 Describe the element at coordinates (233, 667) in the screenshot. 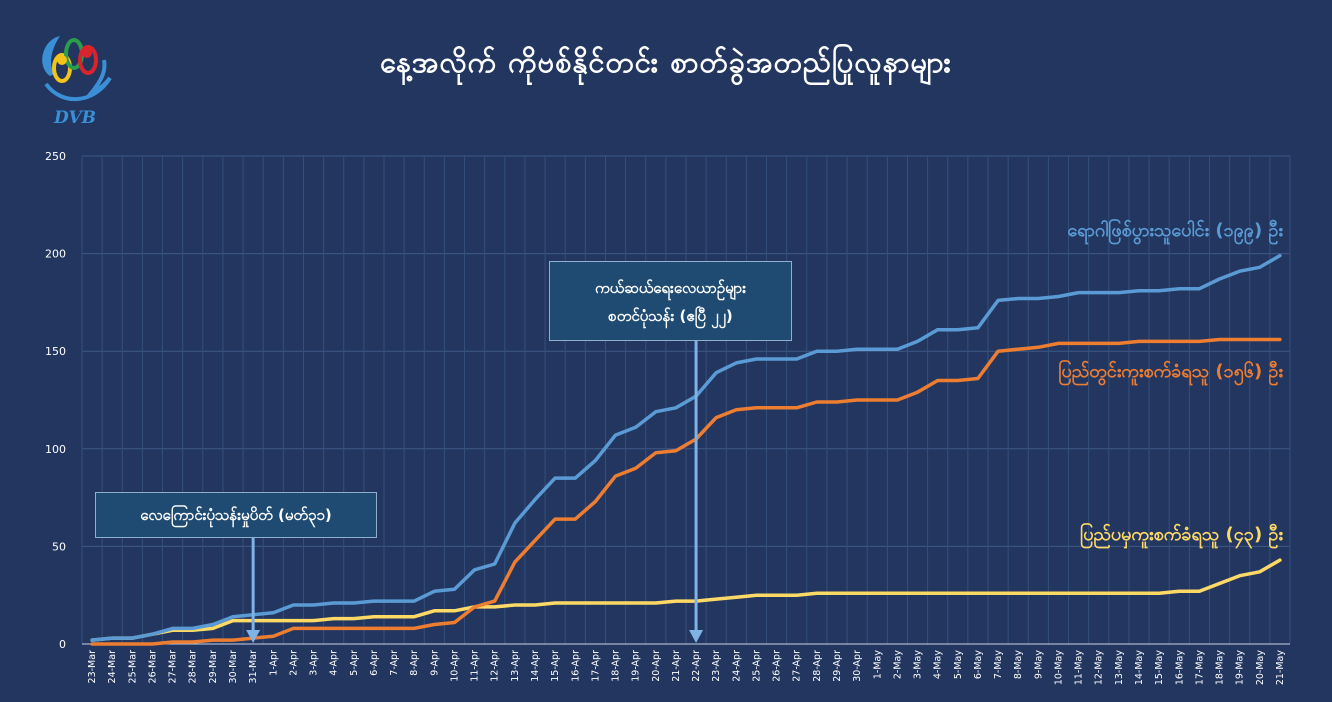

I see `x-tick-label: 30-Mar` at that location.